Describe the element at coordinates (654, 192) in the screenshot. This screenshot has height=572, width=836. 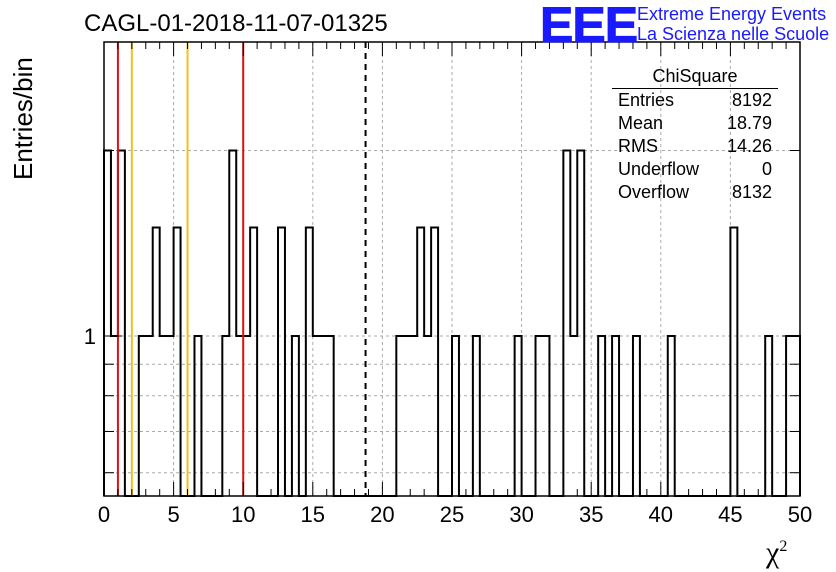
I see `stats-label: Overflow` at that location.